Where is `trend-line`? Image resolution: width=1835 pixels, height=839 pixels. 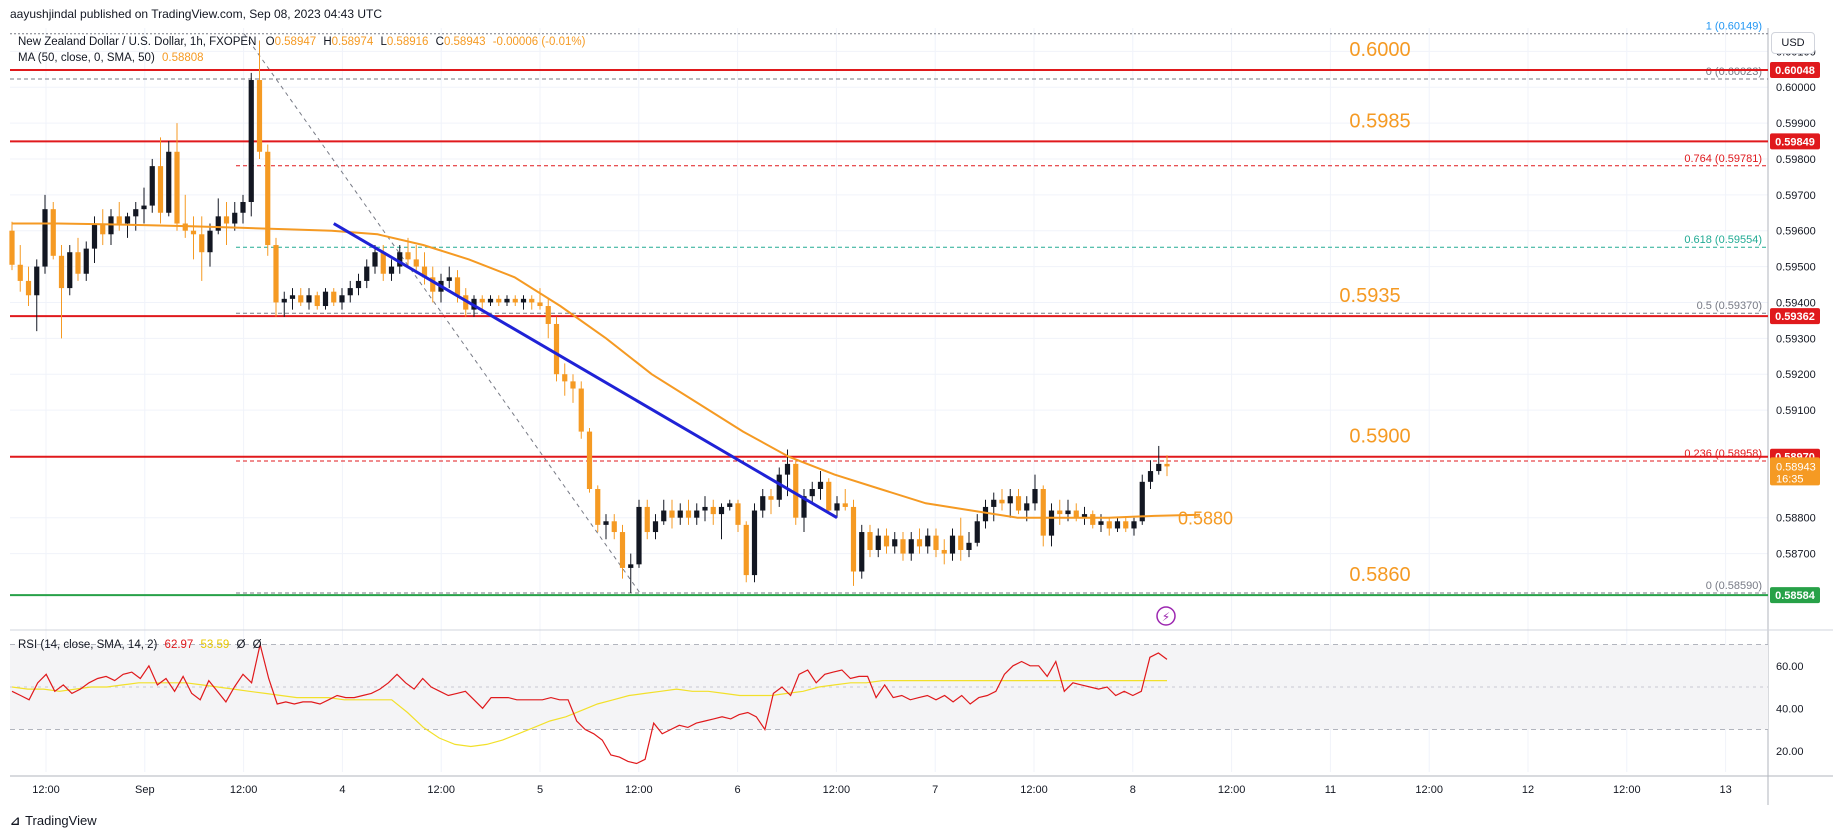 trend-line is located at coordinates (585, 370).